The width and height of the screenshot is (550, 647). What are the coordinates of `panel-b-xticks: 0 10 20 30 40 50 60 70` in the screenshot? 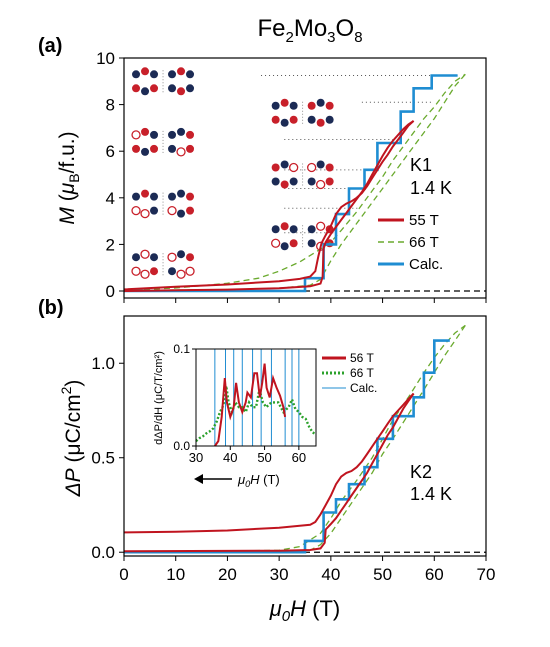 It's located at (307, 570).